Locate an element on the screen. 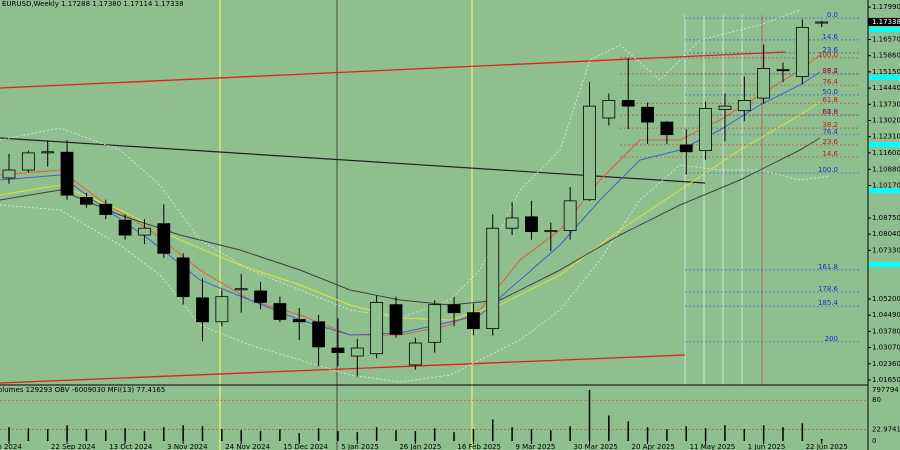  x-tick-label: 20 Apr 2025 is located at coordinates (653, 446).